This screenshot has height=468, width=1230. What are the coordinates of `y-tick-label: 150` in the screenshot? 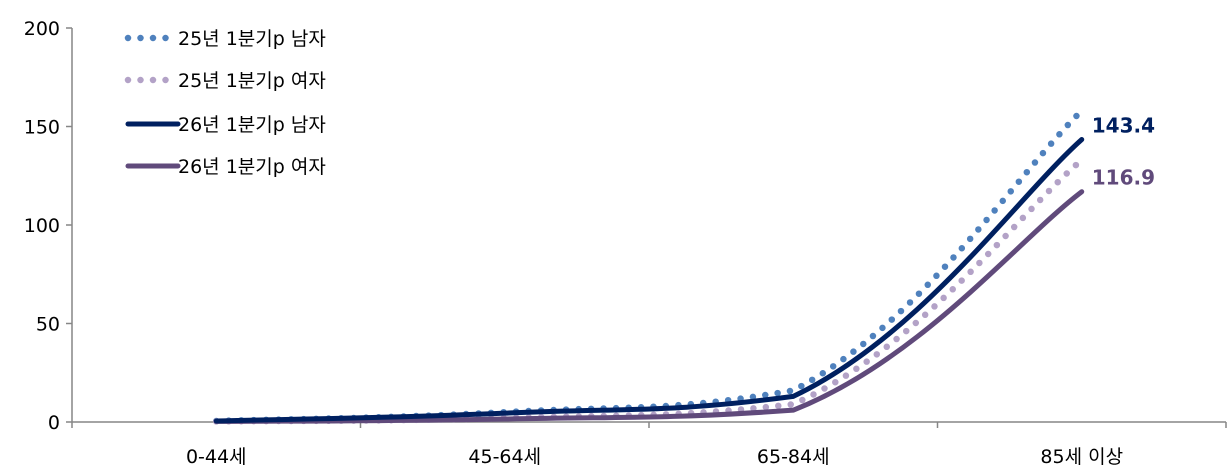 It's located at (42, 128).